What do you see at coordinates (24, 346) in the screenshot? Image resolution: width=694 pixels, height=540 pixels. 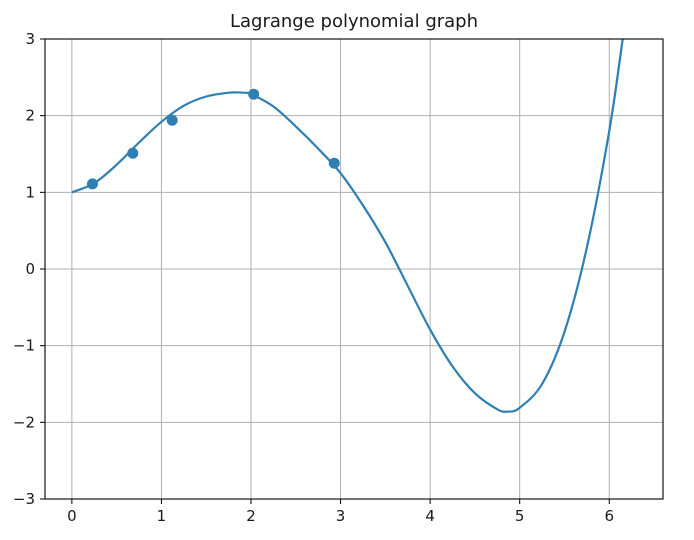 I see `y-tick-label: −1` at bounding box center [24, 346].